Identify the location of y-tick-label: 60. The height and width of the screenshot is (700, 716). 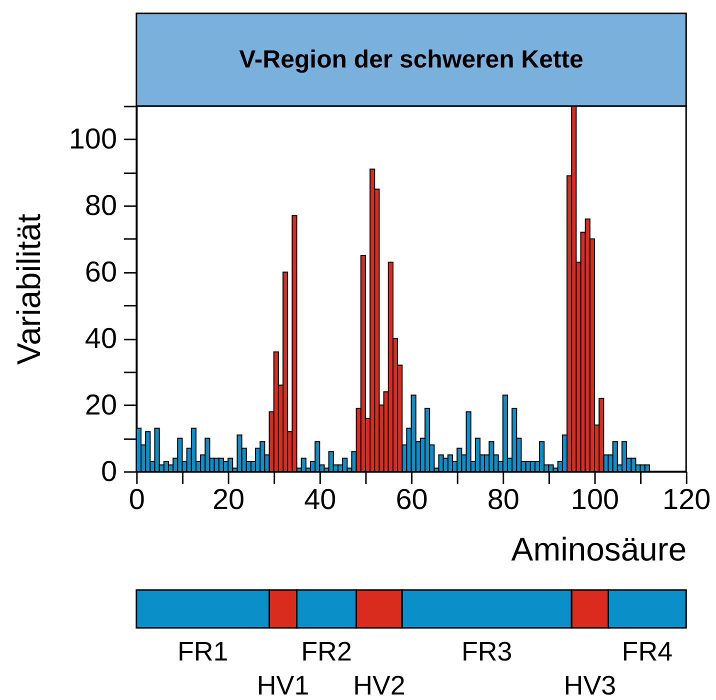
(101, 272).